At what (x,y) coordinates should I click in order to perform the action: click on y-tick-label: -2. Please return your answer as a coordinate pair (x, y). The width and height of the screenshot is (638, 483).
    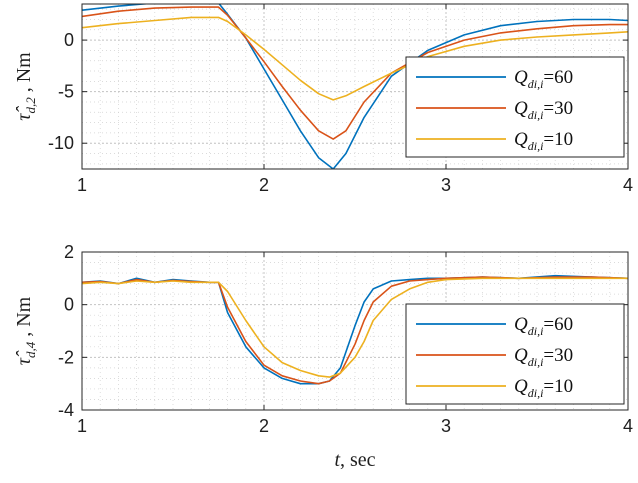
    Looking at the image, I should click on (66, 357).